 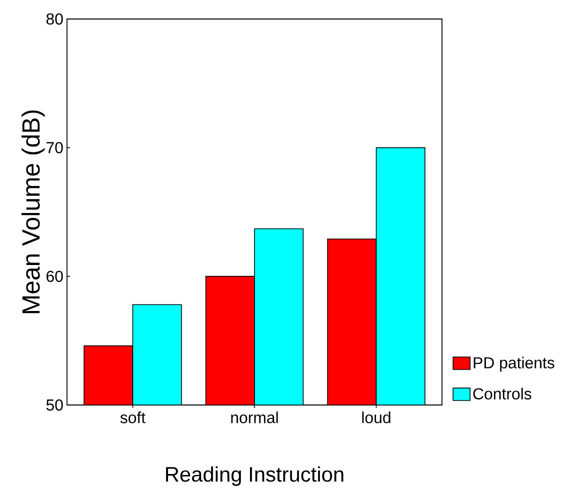 What do you see at coordinates (133, 418) in the screenshot?
I see `x-tick-label: soft` at bounding box center [133, 418].